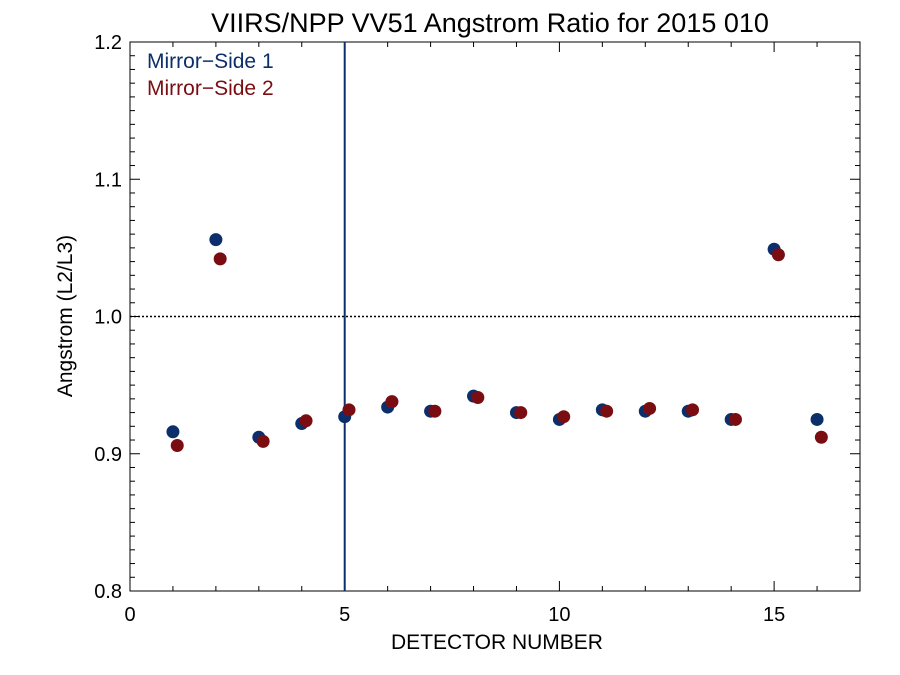  What do you see at coordinates (108, 180) in the screenshot?
I see `y-tick-label: 1.1` at bounding box center [108, 180].